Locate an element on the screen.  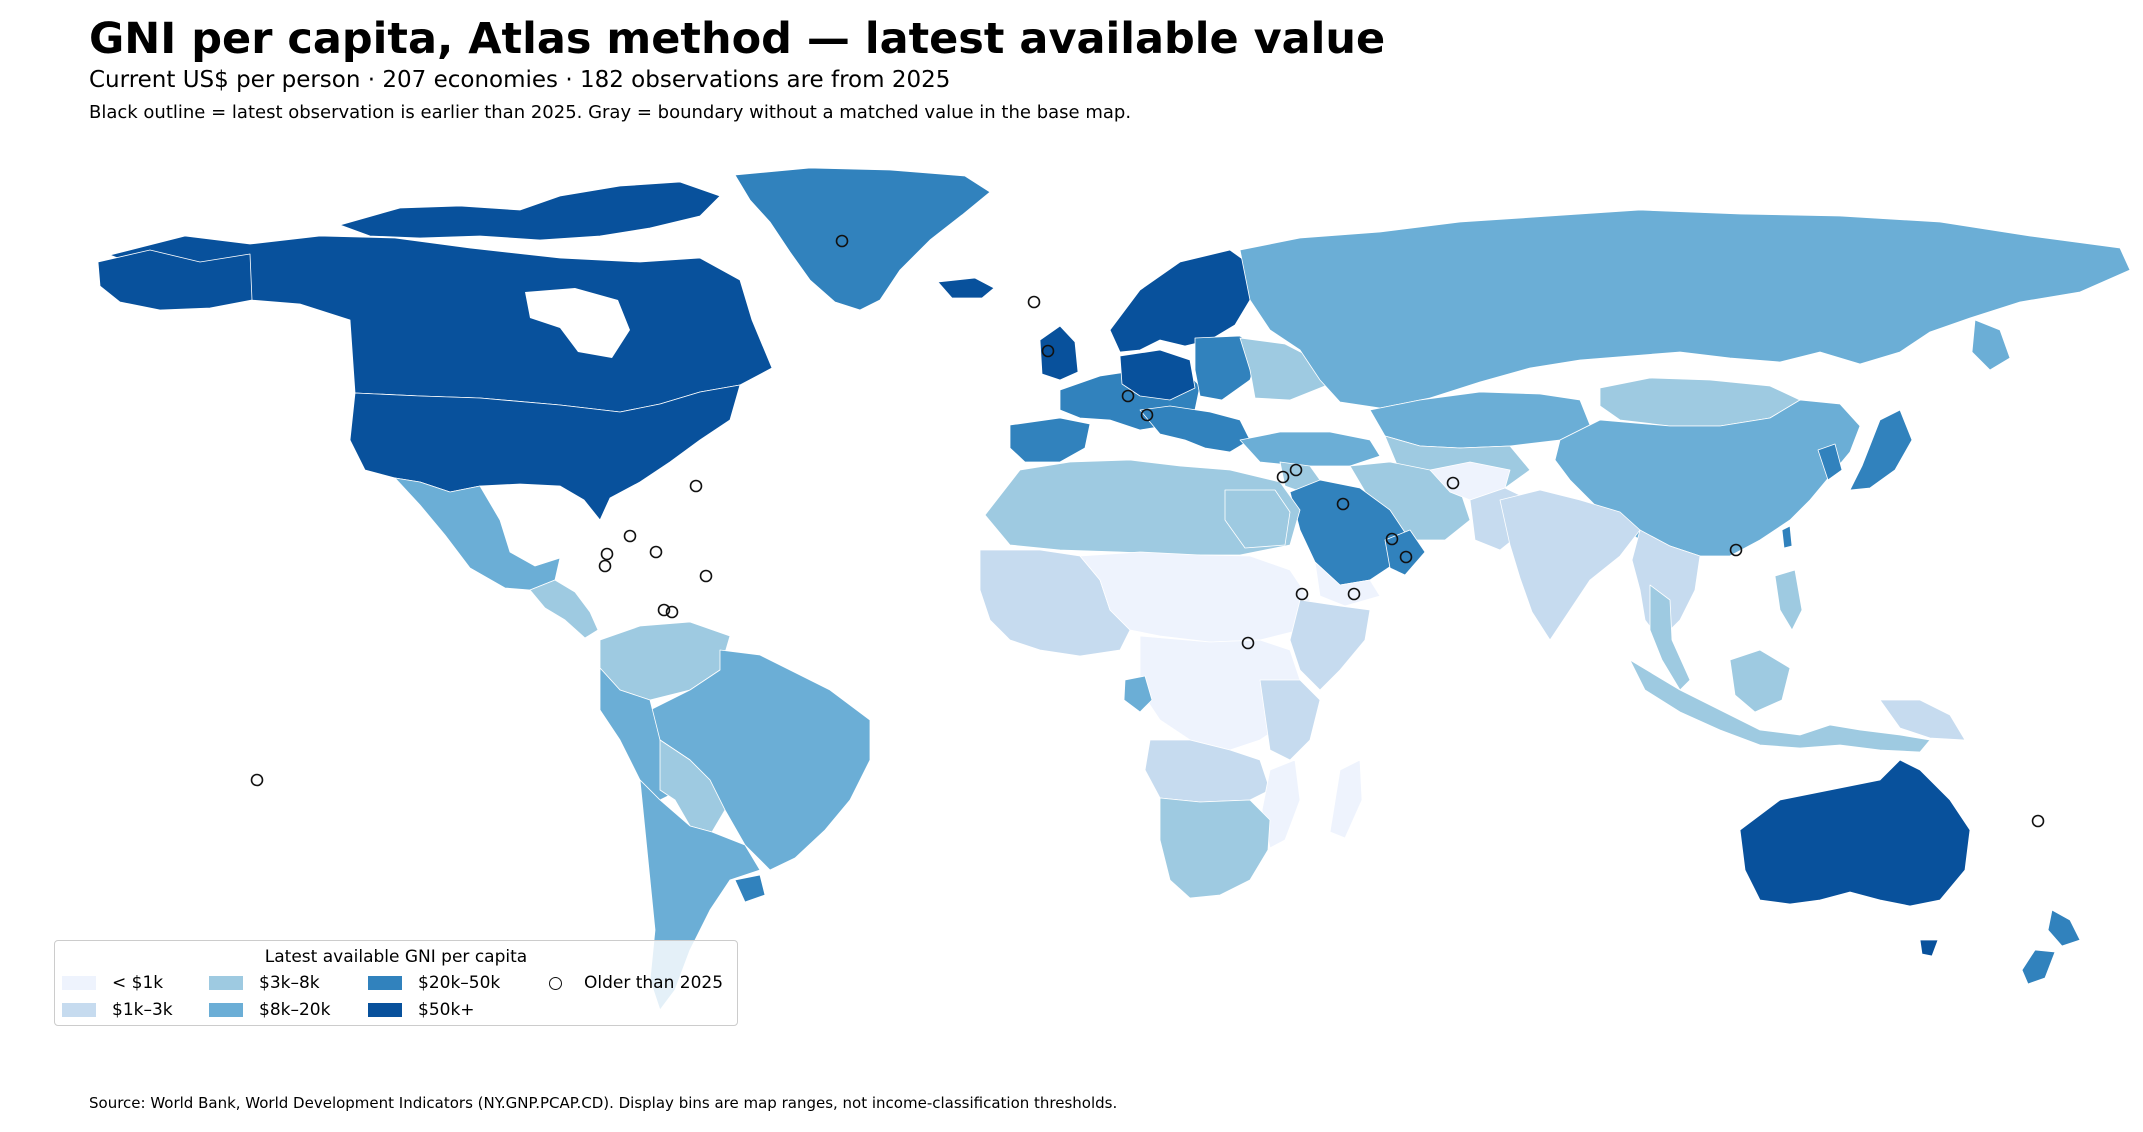
region-scandinavia is located at coordinates (1182, 301).